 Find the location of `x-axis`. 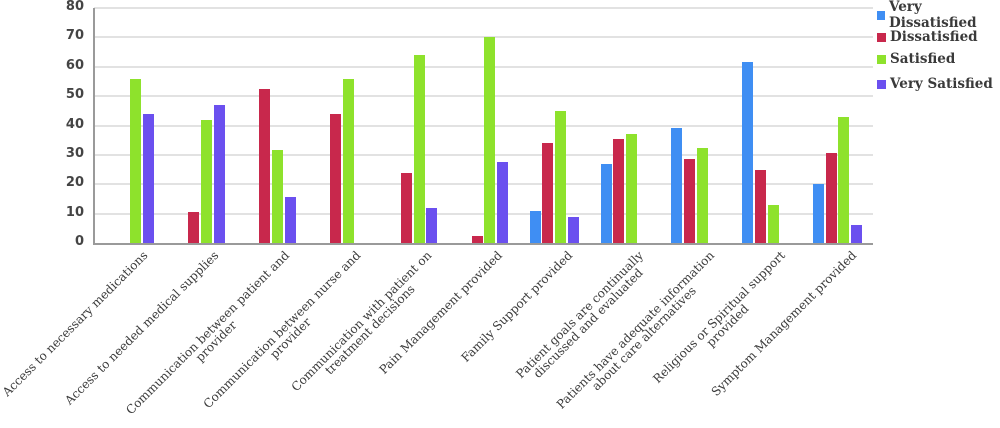

x-axis is located at coordinates (483, 244).